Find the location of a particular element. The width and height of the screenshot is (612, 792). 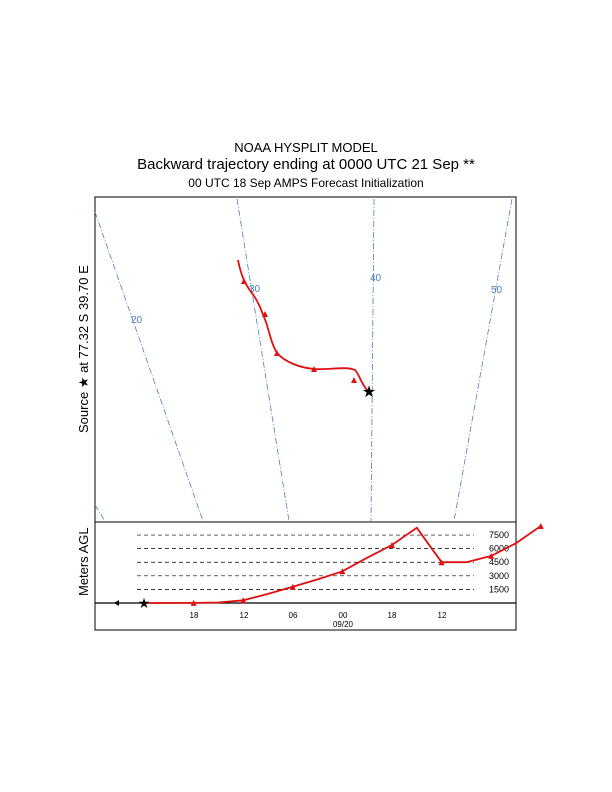

height-profile-line is located at coordinates (343, 564).